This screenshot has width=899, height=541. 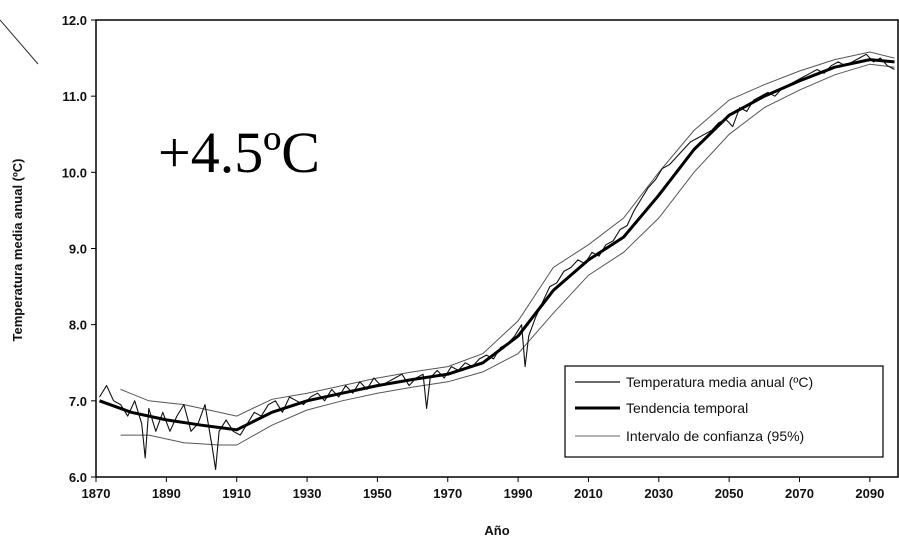 What do you see at coordinates (96, 493) in the screenshot?
I see `x-tick-label: 1870` at bounding box center [96, 493].